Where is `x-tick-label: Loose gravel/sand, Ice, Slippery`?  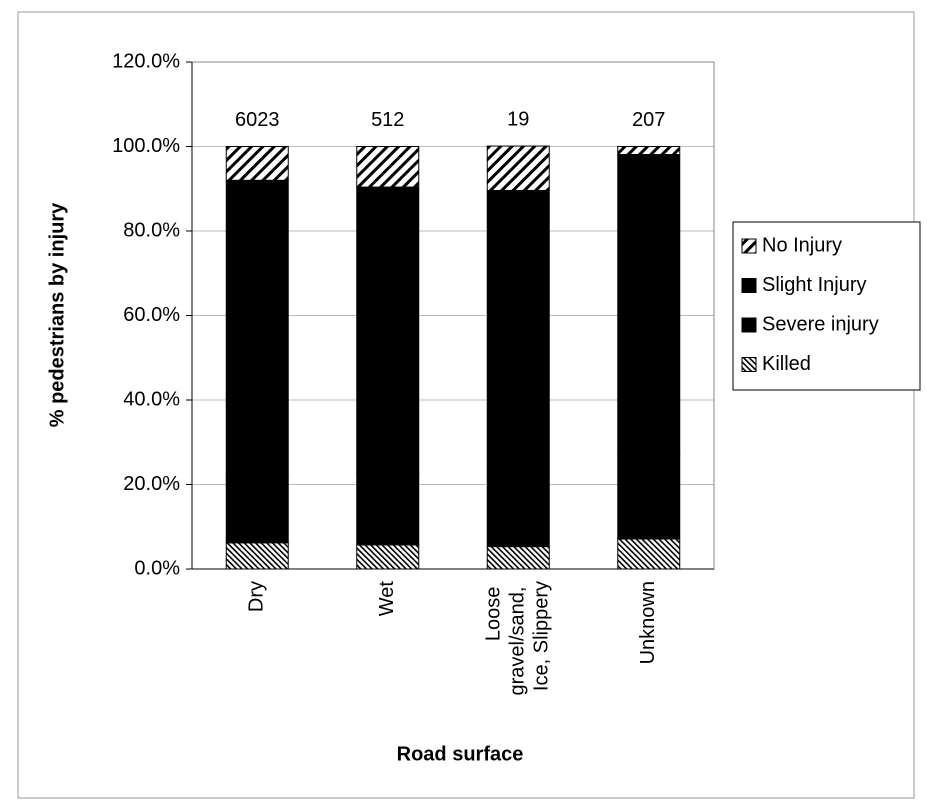 x-tick-label: Loose gravel/sand, Ice, Slippery is located at coordinates (518, 638).